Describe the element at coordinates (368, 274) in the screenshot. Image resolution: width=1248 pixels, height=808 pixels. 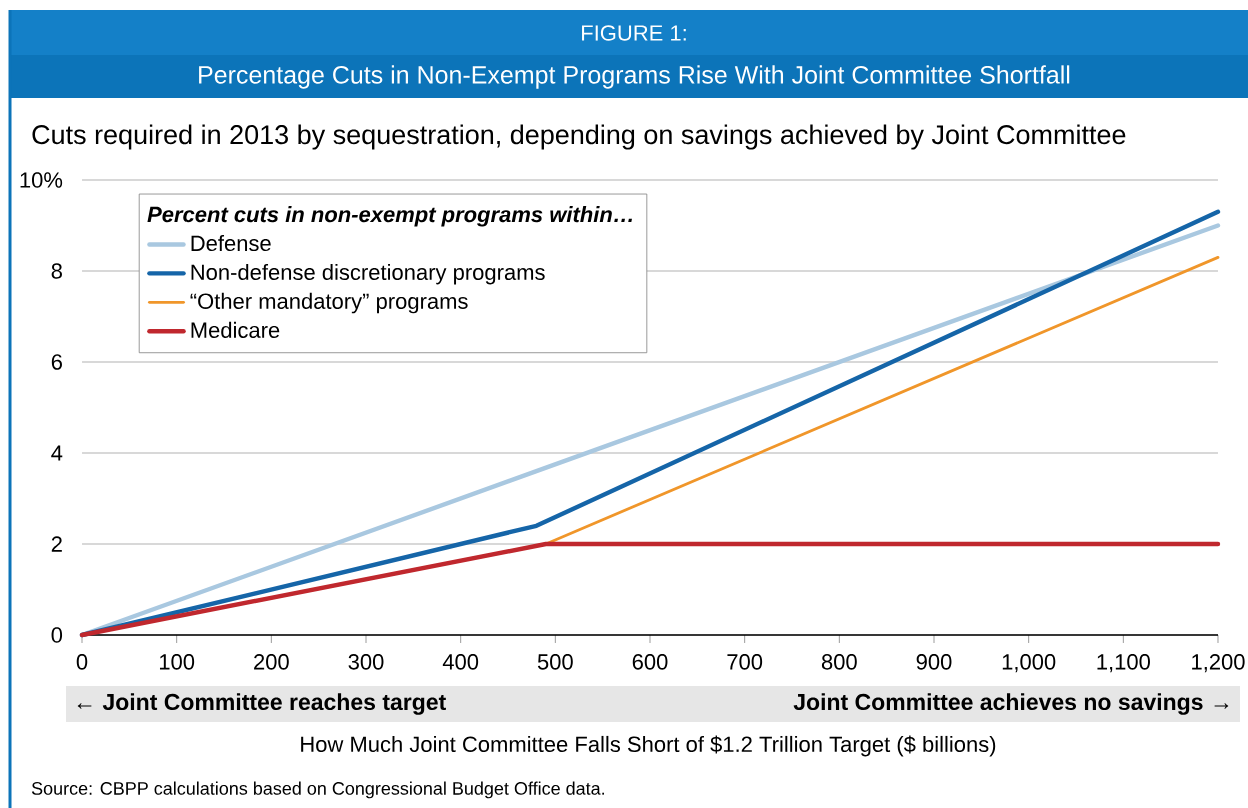
I see `legend-label: Non-defense discretionary programs` at that location.